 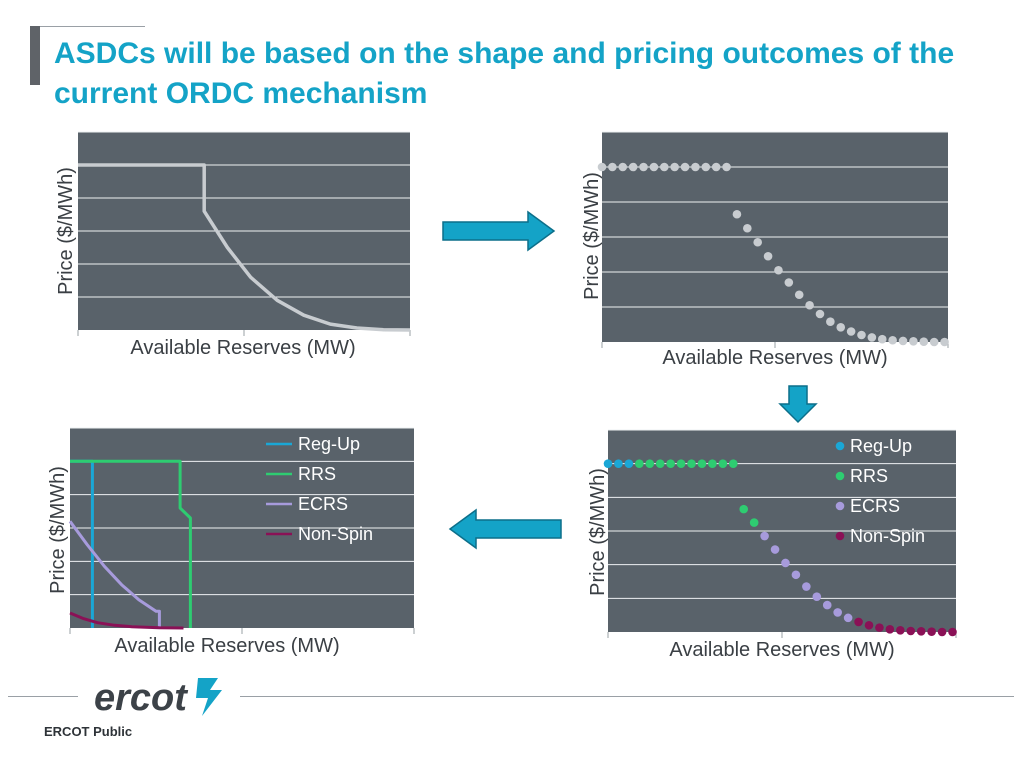 I want to click on ordc-scatter-chart: Available Reserves (MW) Price ($/MWh), so click(x=765, y=250).